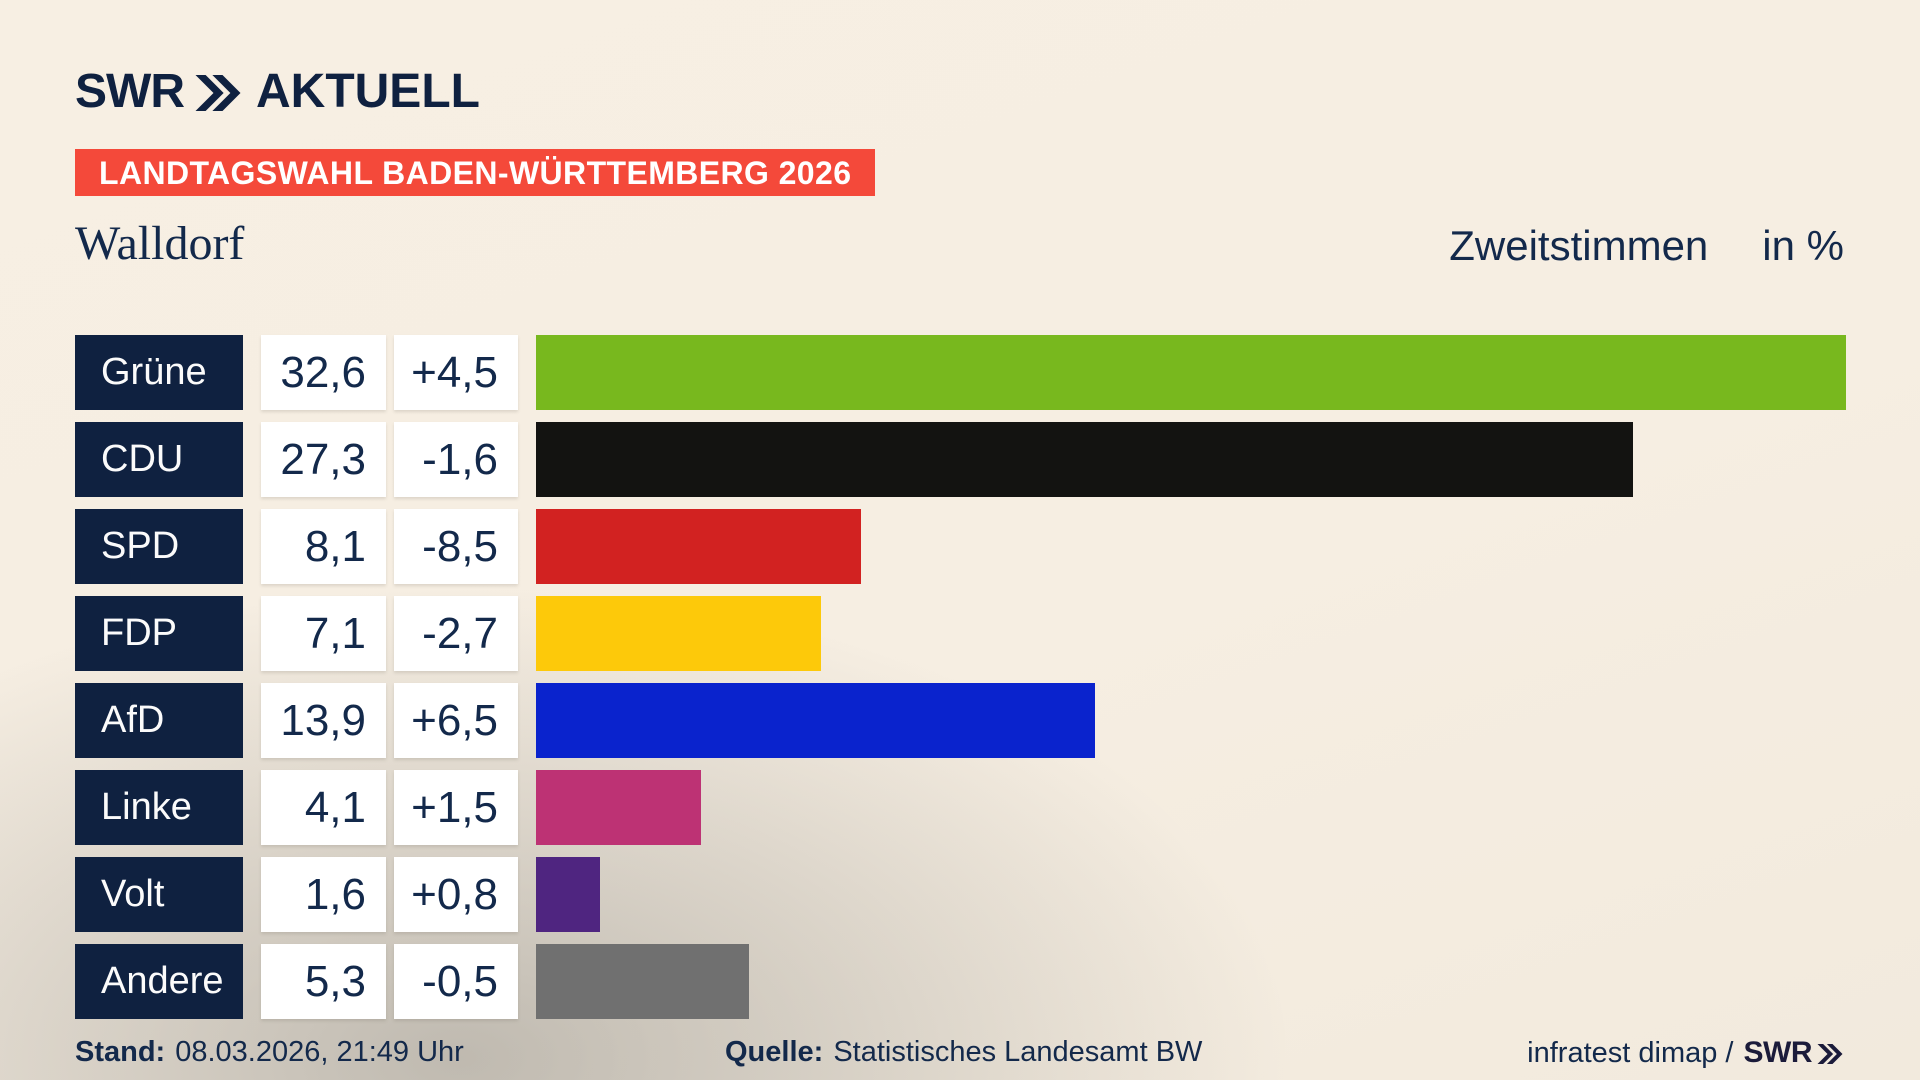  Describe the element at coordinates (146, 807) in the screenshot. I see `party-label: Linke` at that location.